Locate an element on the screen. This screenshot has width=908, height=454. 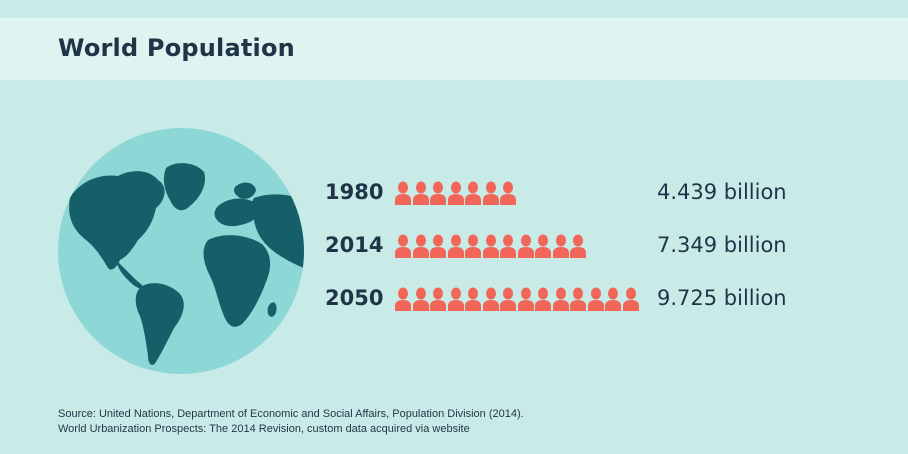
globe-icon is located at coordinates (181, 251).